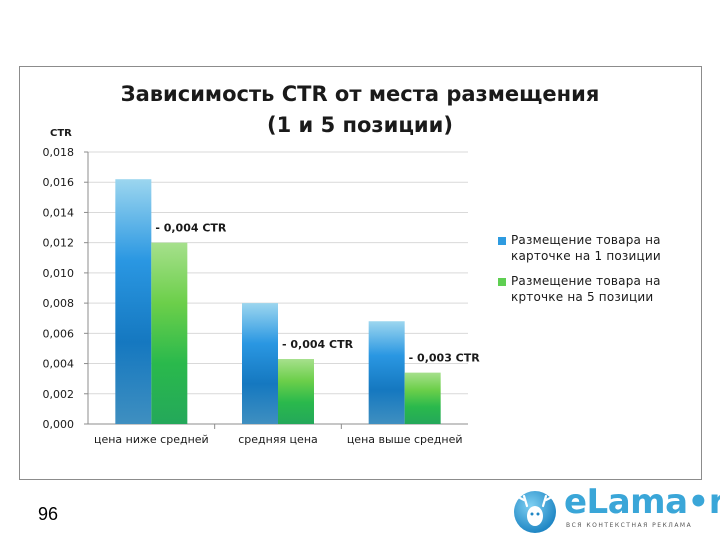  I want to click on y-tick-label: 0,008, so click(59, 303).